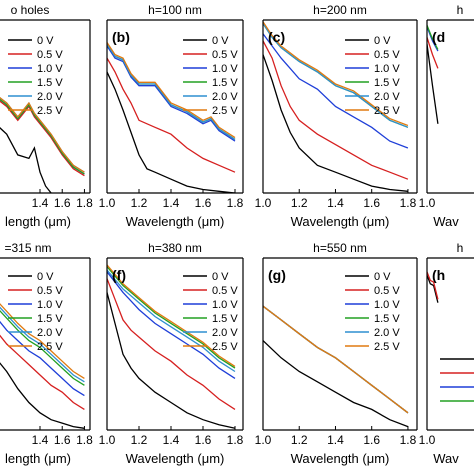 This screenshot has height=474, width=474. I want to click on x-tick-label-g-4: 1.8, so click(408, 440).